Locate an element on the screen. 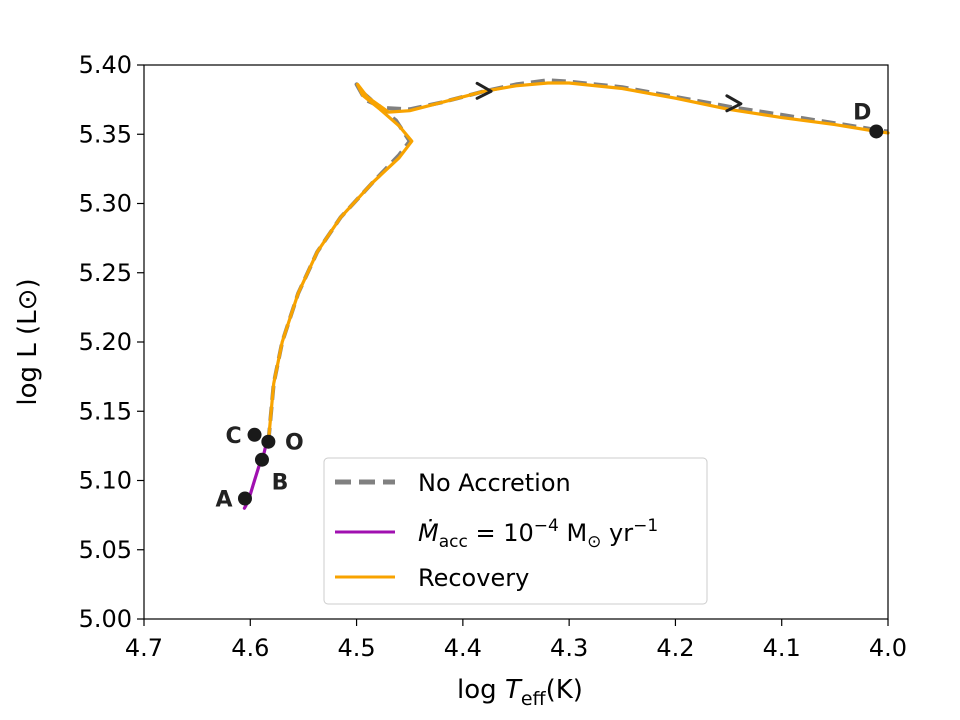  point-marker-c is located at coordinates (254, 434).